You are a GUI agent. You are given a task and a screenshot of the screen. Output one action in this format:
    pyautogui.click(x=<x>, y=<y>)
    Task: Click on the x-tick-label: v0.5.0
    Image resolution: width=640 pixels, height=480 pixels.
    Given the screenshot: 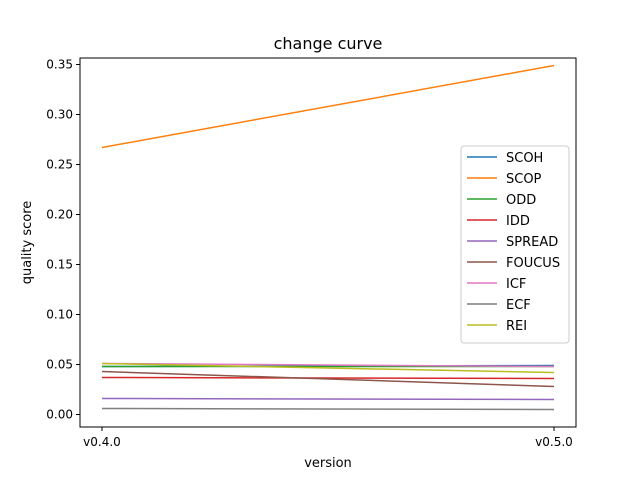 What is the action you would take?
    pyautogui.click(x=554, y=442)
    